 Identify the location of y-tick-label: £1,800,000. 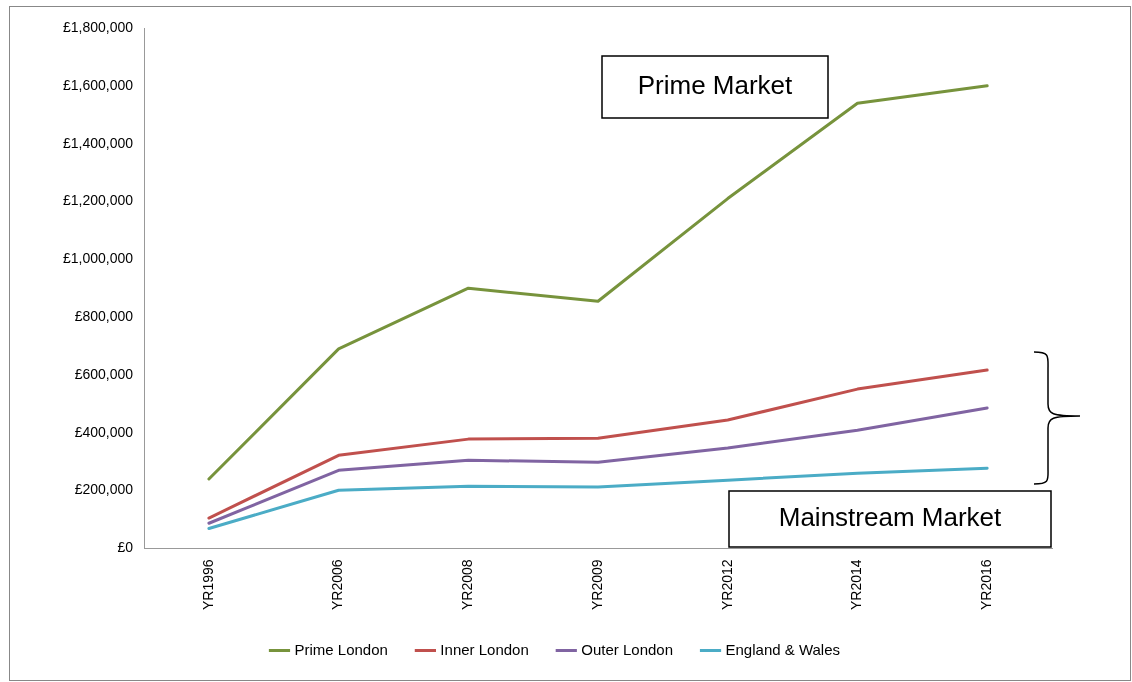
(98, 26).